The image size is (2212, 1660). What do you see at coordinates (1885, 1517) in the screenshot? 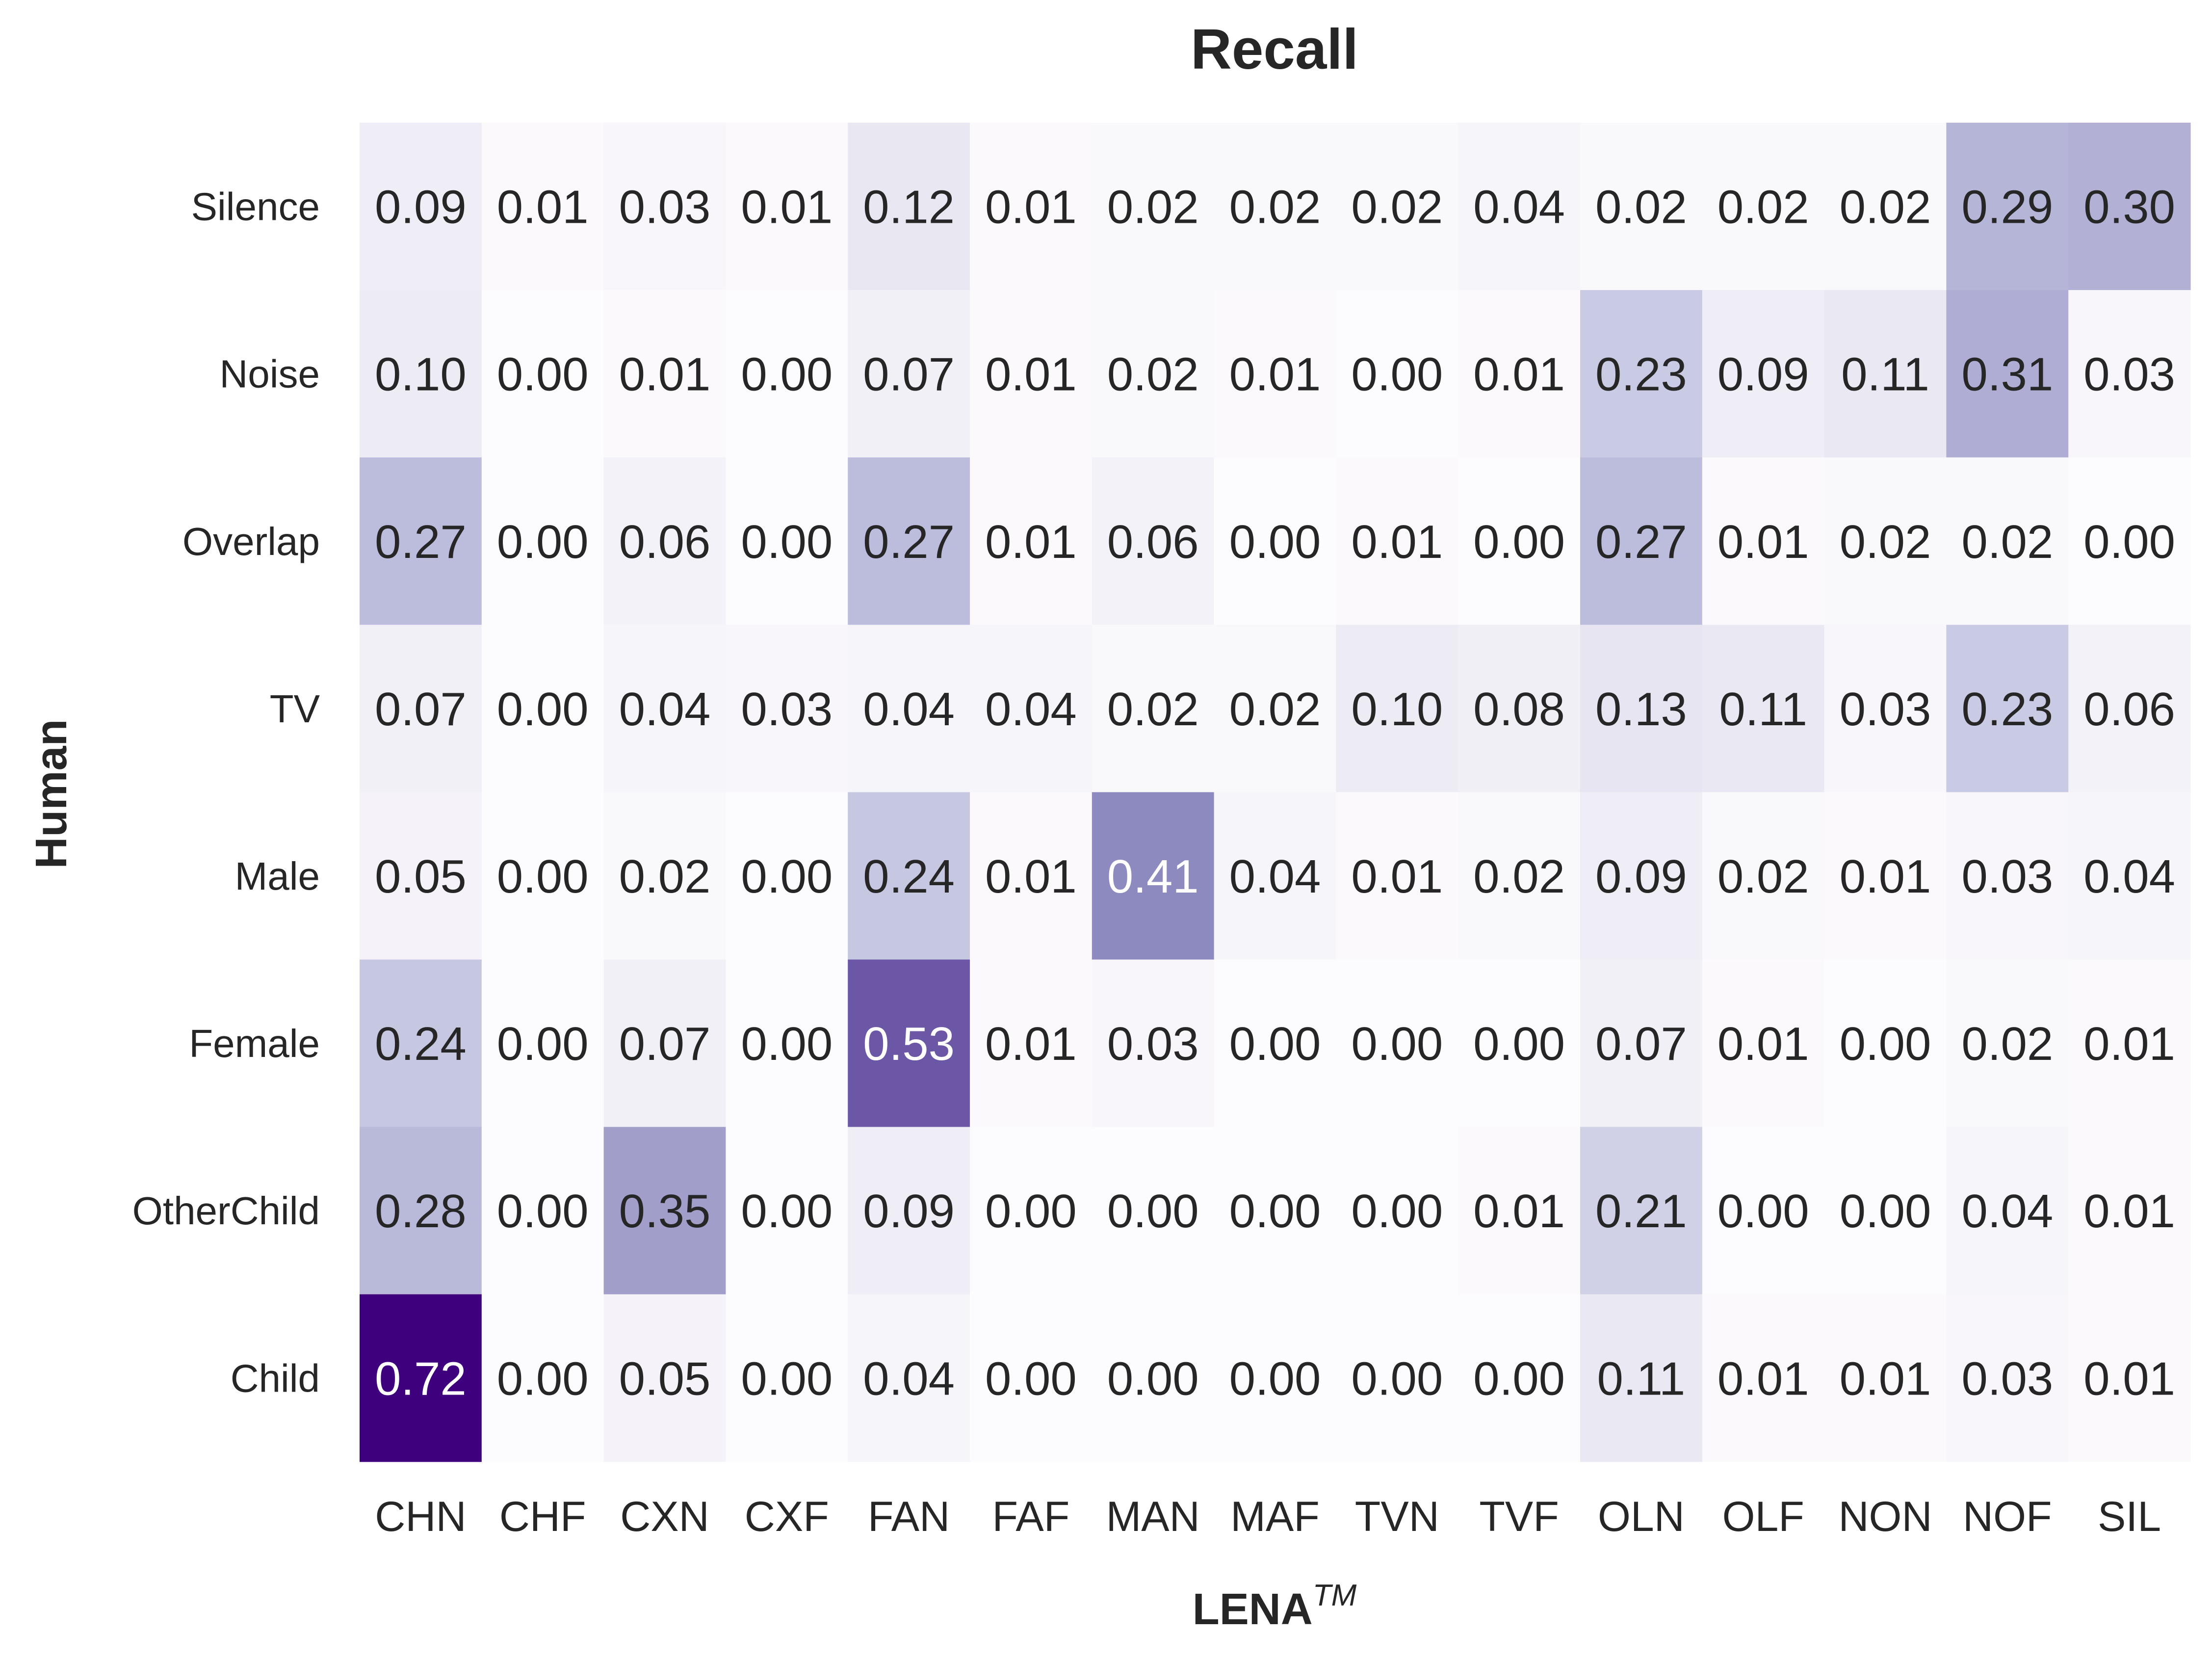
I see `x-tick-label: NON` at bounding box center [1885, 1517].